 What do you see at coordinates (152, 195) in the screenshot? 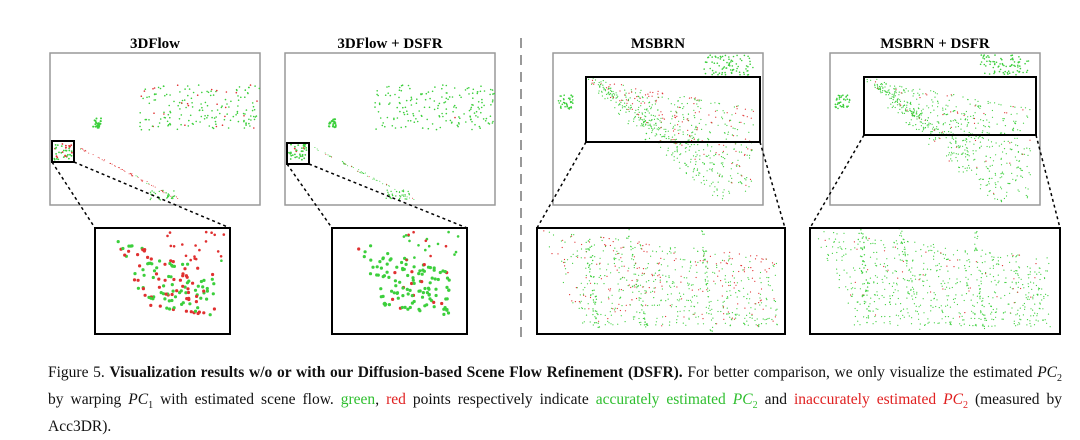
I see `zoom-line` at bounding box center [152, 195].